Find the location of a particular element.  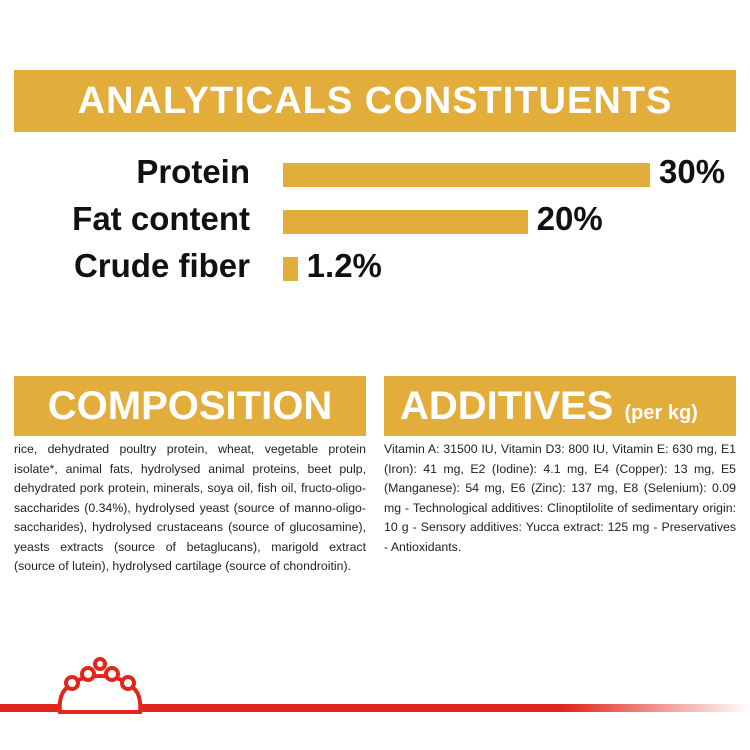

composition-header: COMPOSITION is located at coordinates (190, 406).